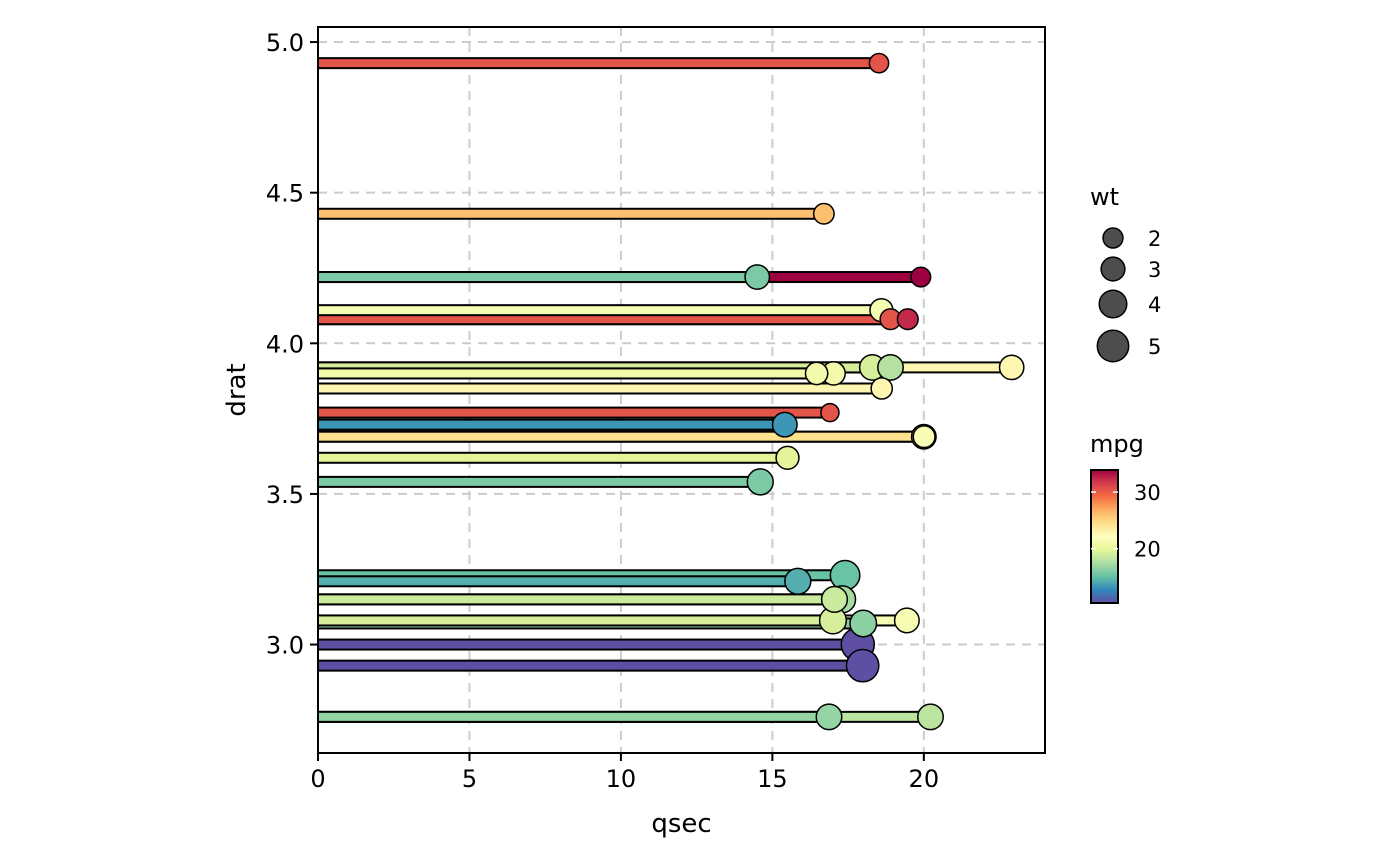 The width and height of the screenshot is (1400, 866). I want to click on x-tick-label-4: 20, so click(924, 779).